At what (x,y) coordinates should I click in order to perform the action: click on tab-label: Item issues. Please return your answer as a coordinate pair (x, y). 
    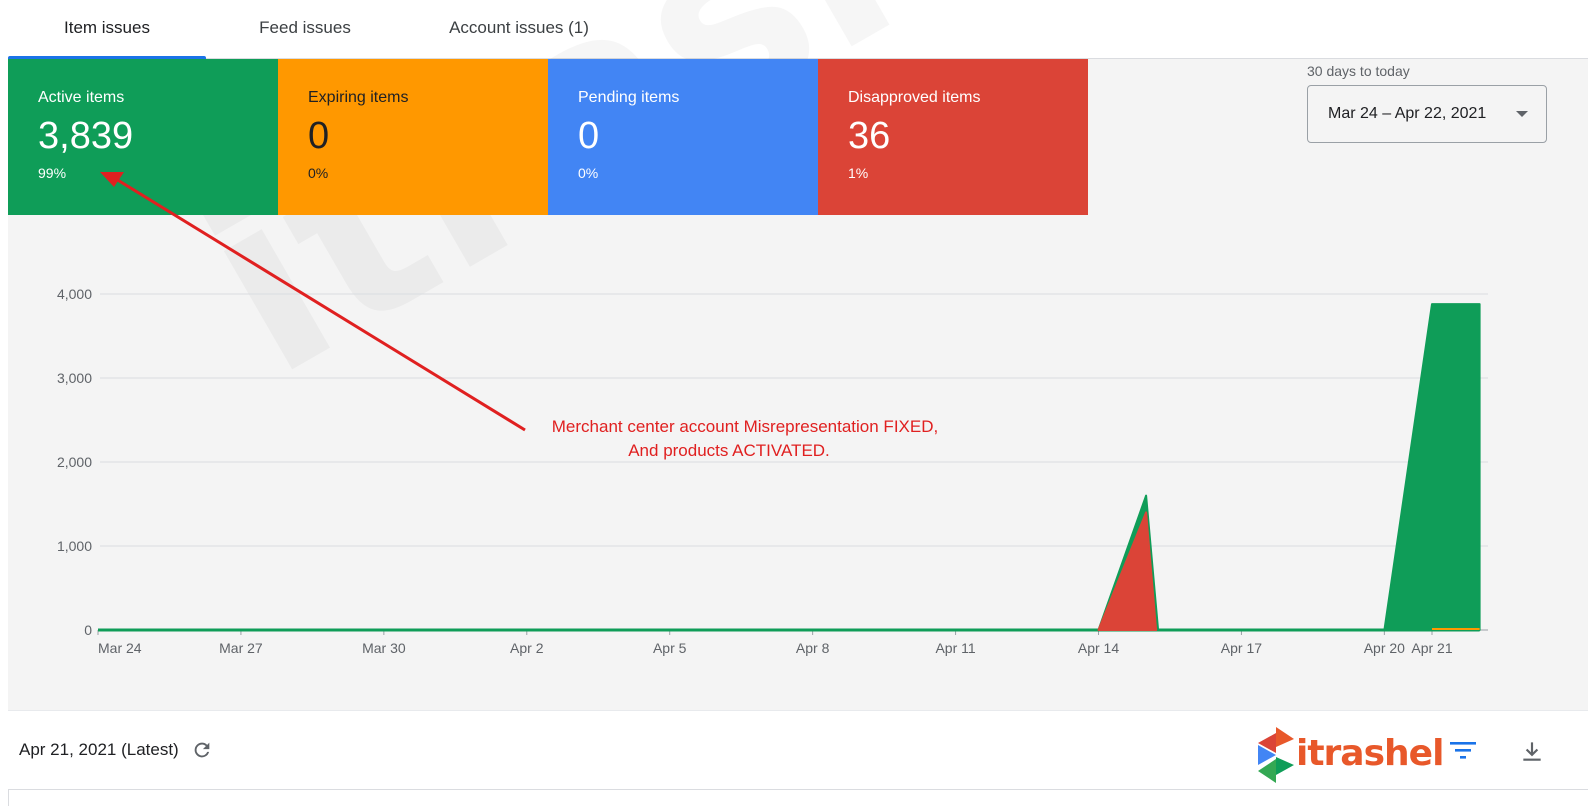
    Looking at the image, I should click on (107, 27).